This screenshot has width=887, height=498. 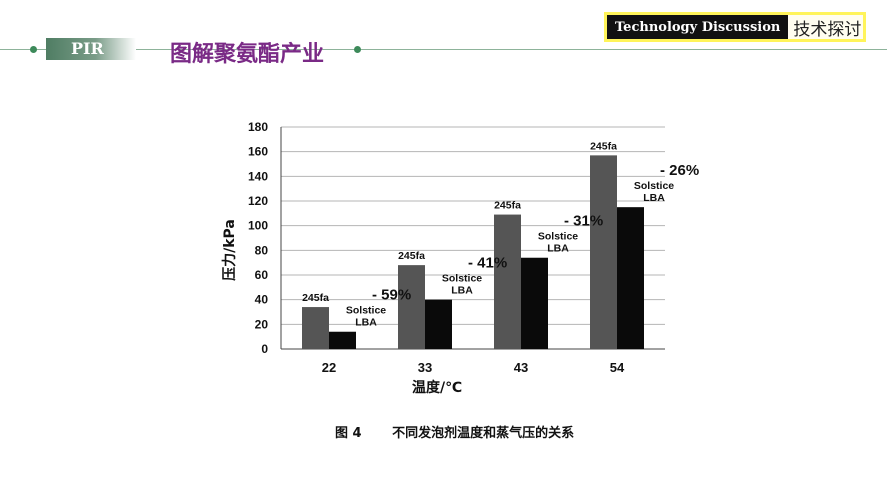 I want to click on header-dot-right, so click(x=357, y=49).